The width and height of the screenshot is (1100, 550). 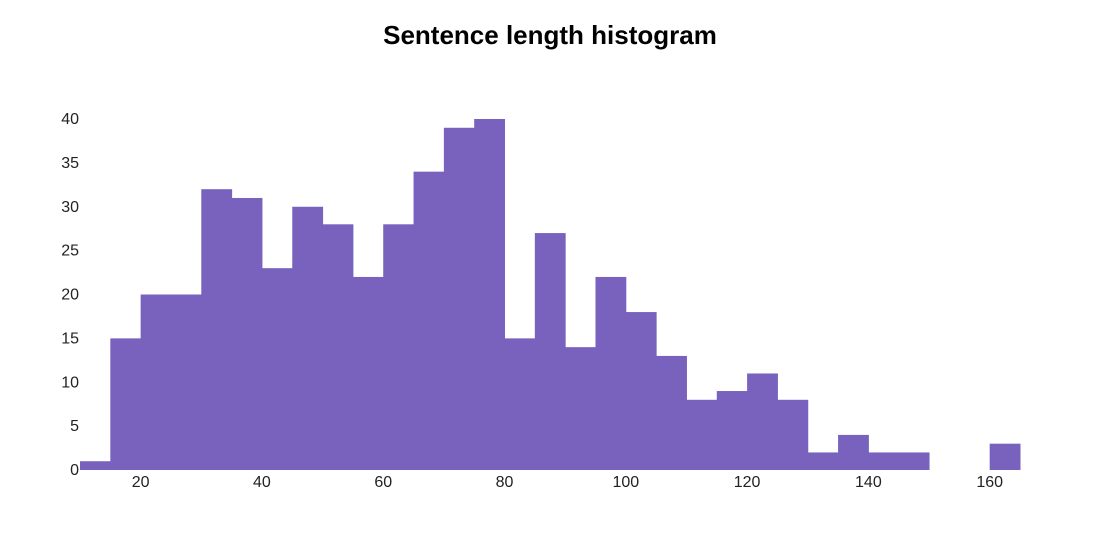 I want to click on y-tick-label: 35, so click(x=70, y=163).